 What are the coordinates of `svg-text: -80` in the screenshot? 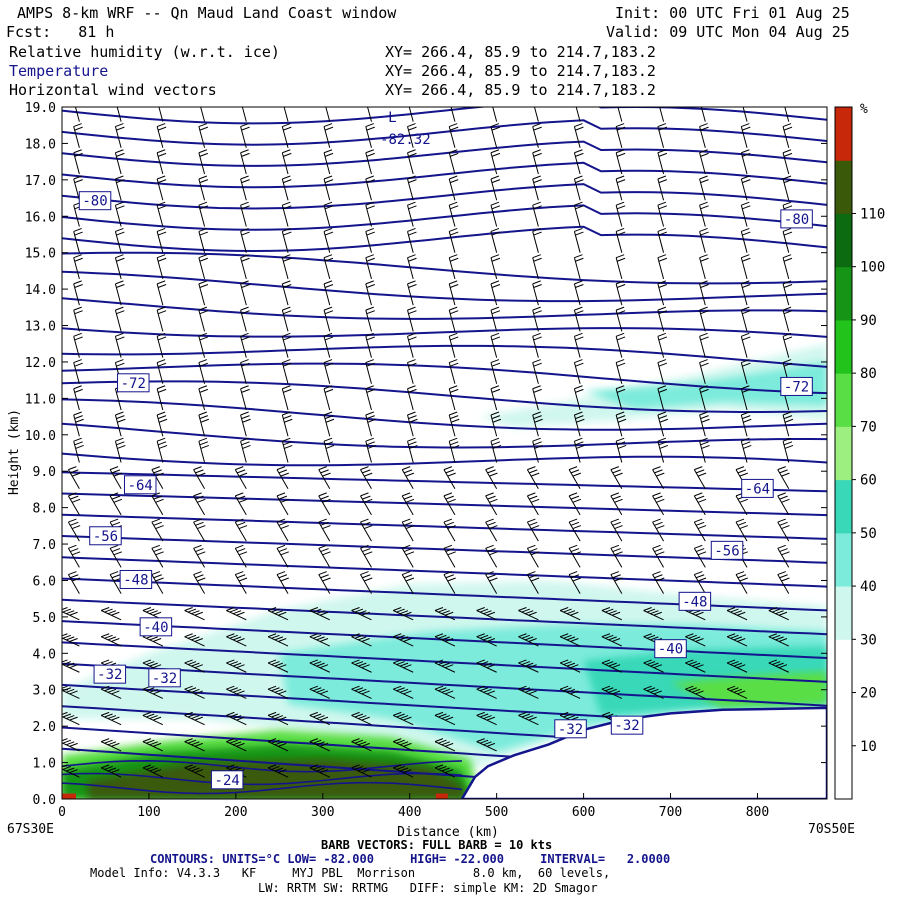 It's located at (796, 220).